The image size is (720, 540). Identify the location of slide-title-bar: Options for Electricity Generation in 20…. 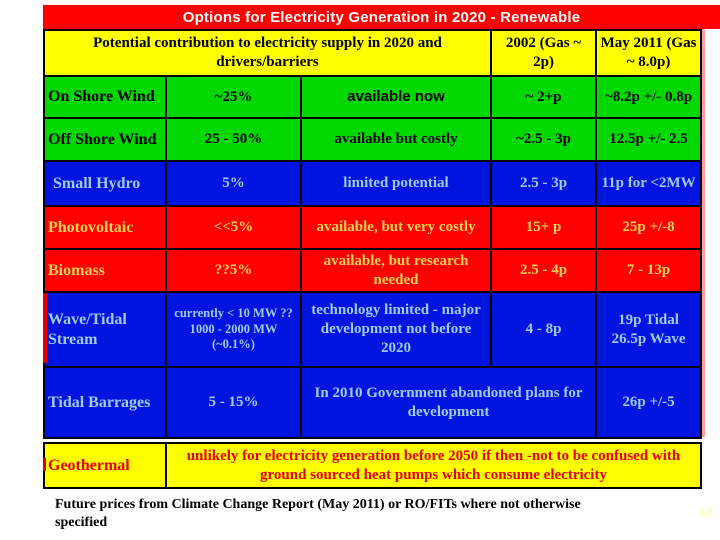
(381, 17).